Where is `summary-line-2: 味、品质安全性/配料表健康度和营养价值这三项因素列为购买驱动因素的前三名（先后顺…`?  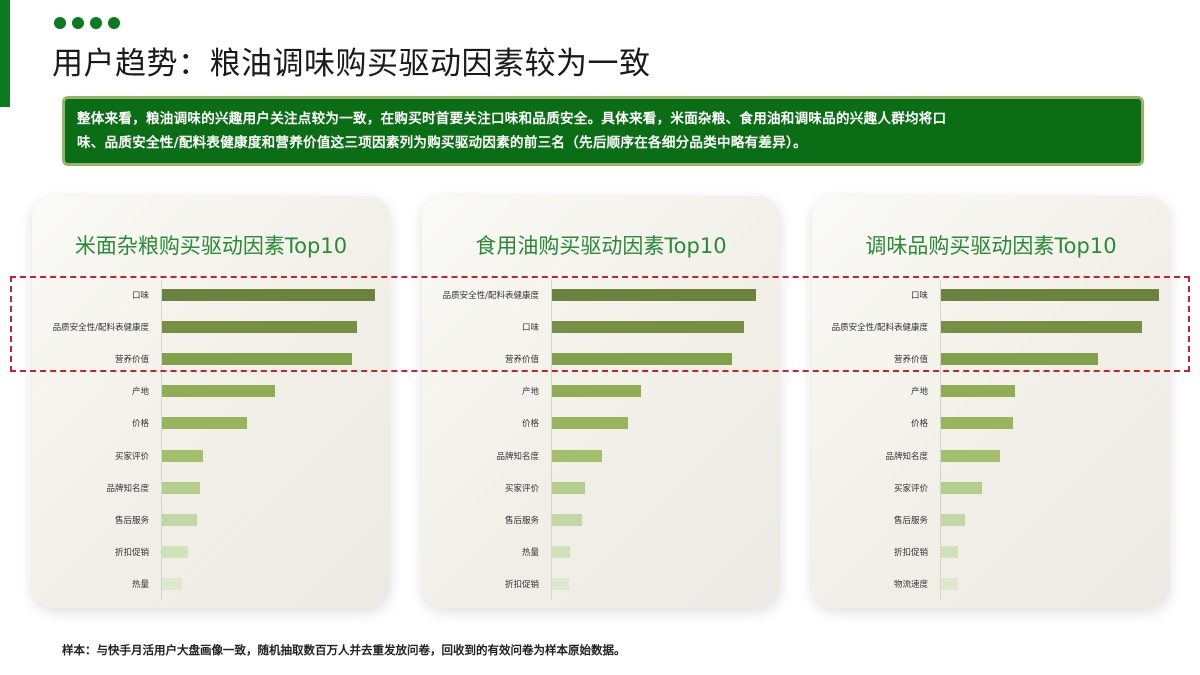 summary-line-2: 味、品质安全性/配料表健康度和营养价值这三项因素列为购买驱动因素的前三名（先后顺… is located at coordinates (442, 143).